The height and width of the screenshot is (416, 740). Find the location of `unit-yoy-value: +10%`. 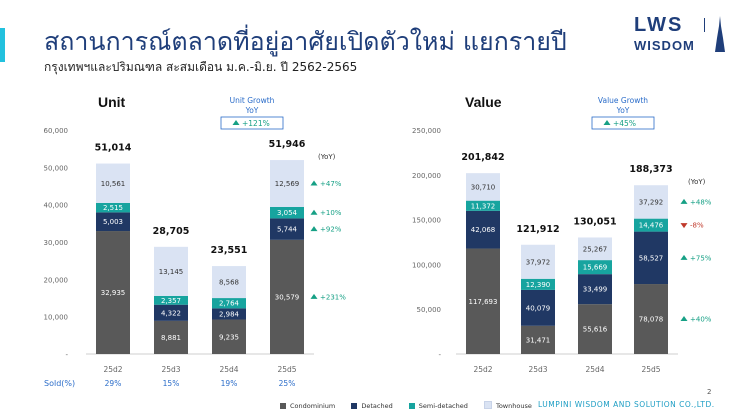

unit-yoy-value: +10% is located at coordinates (331, 213).